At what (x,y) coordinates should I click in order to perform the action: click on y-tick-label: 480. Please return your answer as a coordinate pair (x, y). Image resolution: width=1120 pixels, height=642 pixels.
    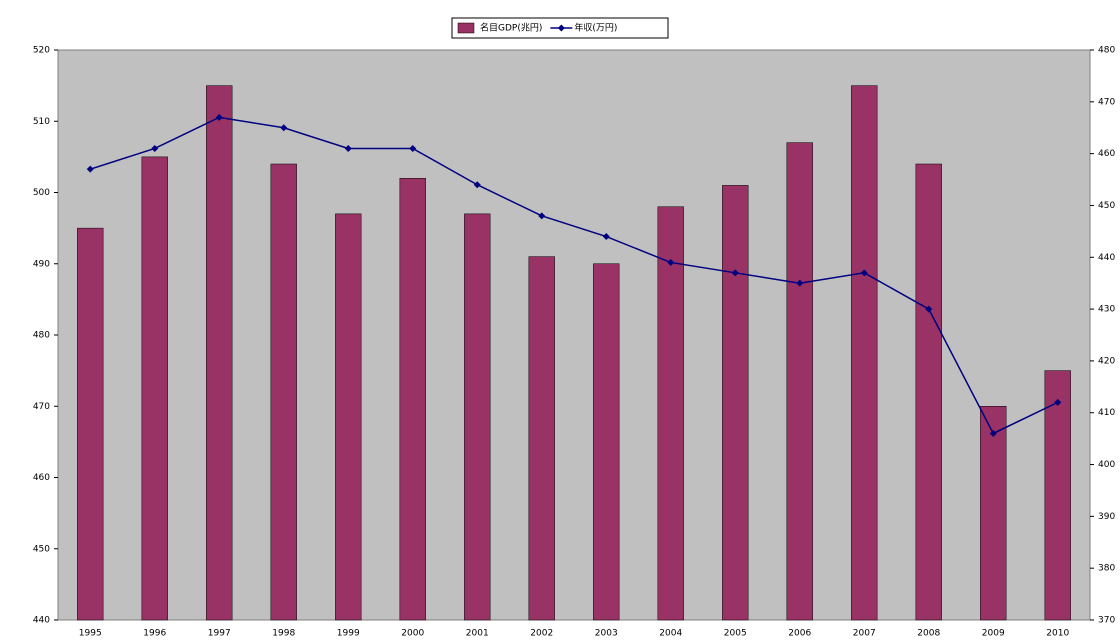
    Looking at the image, I should click on (41, 336).